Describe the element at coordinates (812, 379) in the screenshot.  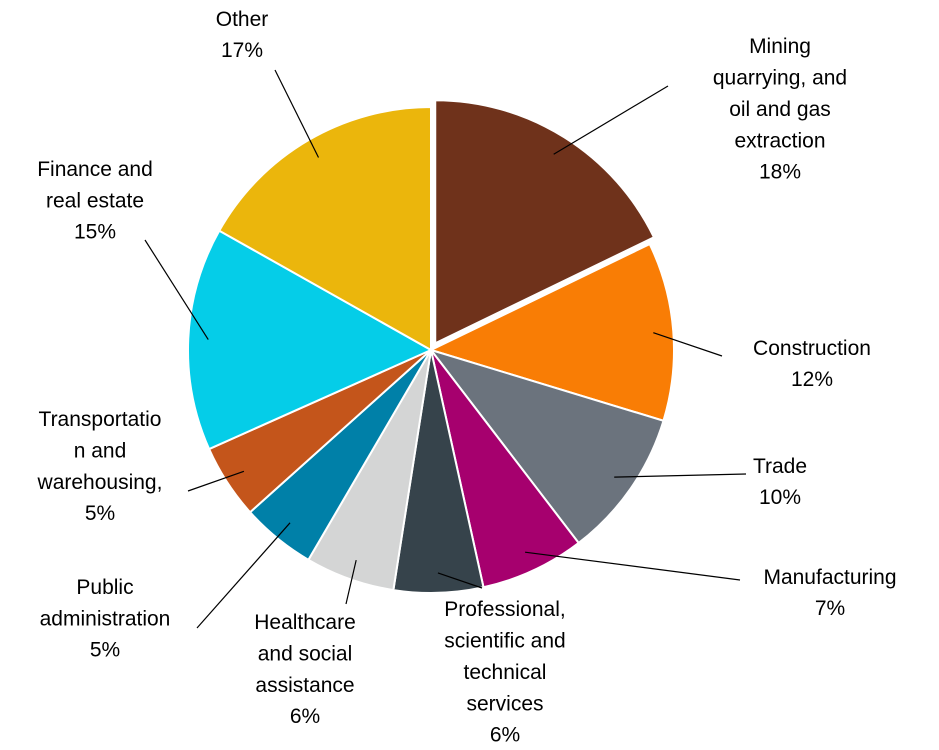
I see `slice-value-label: 12%` at that location.